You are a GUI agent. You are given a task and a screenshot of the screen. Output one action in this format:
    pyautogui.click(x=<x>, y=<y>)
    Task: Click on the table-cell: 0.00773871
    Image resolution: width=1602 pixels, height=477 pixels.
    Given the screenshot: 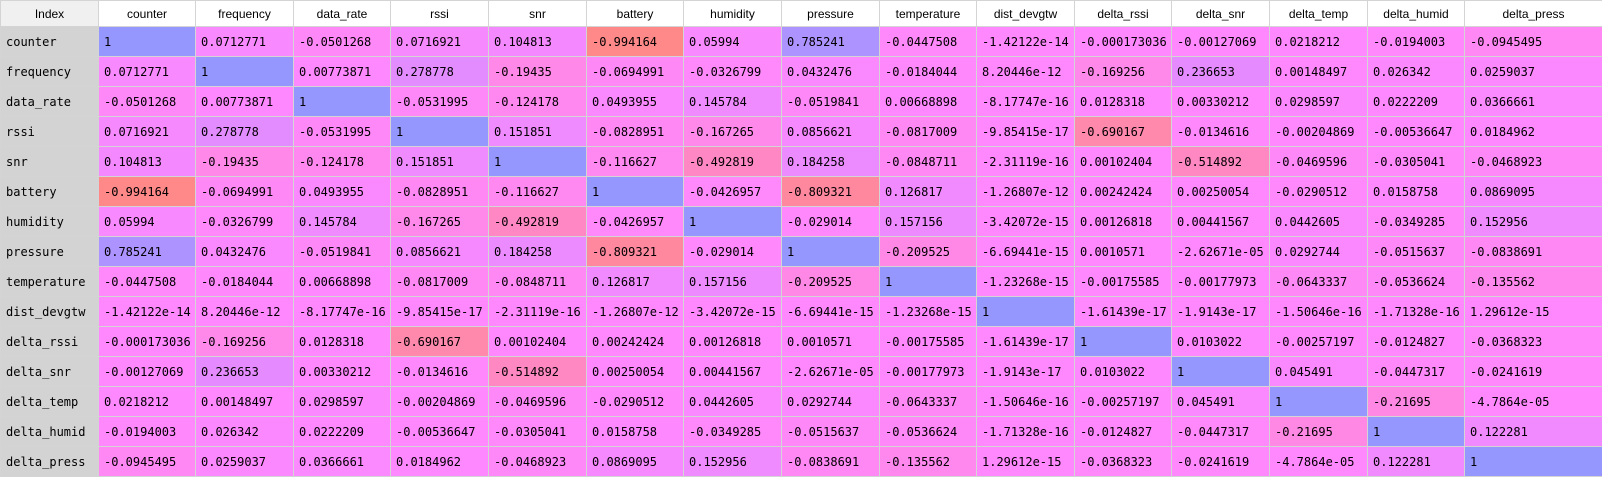 What is the action you would take?
    pyautogui.click(x=244, y=101)
    